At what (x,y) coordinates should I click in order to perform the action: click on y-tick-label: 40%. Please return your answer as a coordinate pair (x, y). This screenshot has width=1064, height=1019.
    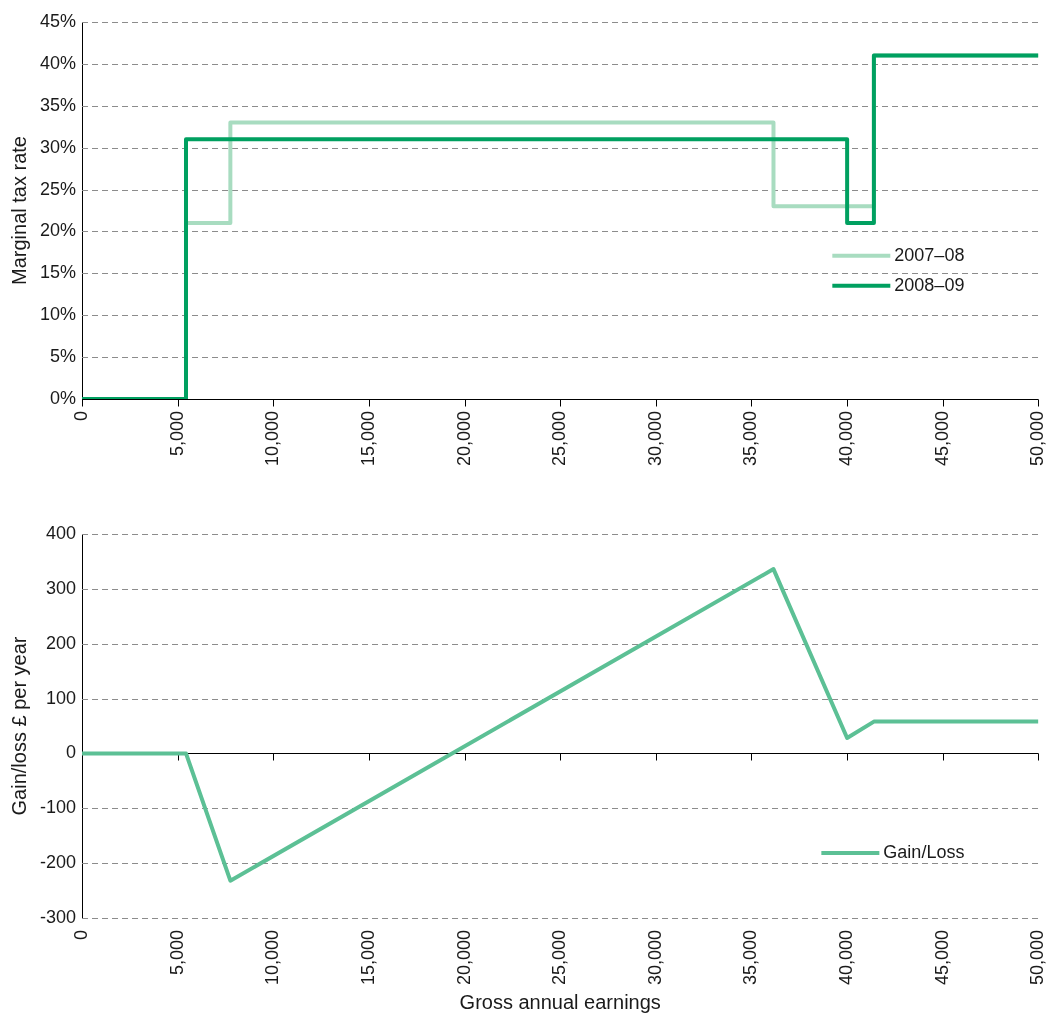
    Looking at the image, I should click on (58, 62).